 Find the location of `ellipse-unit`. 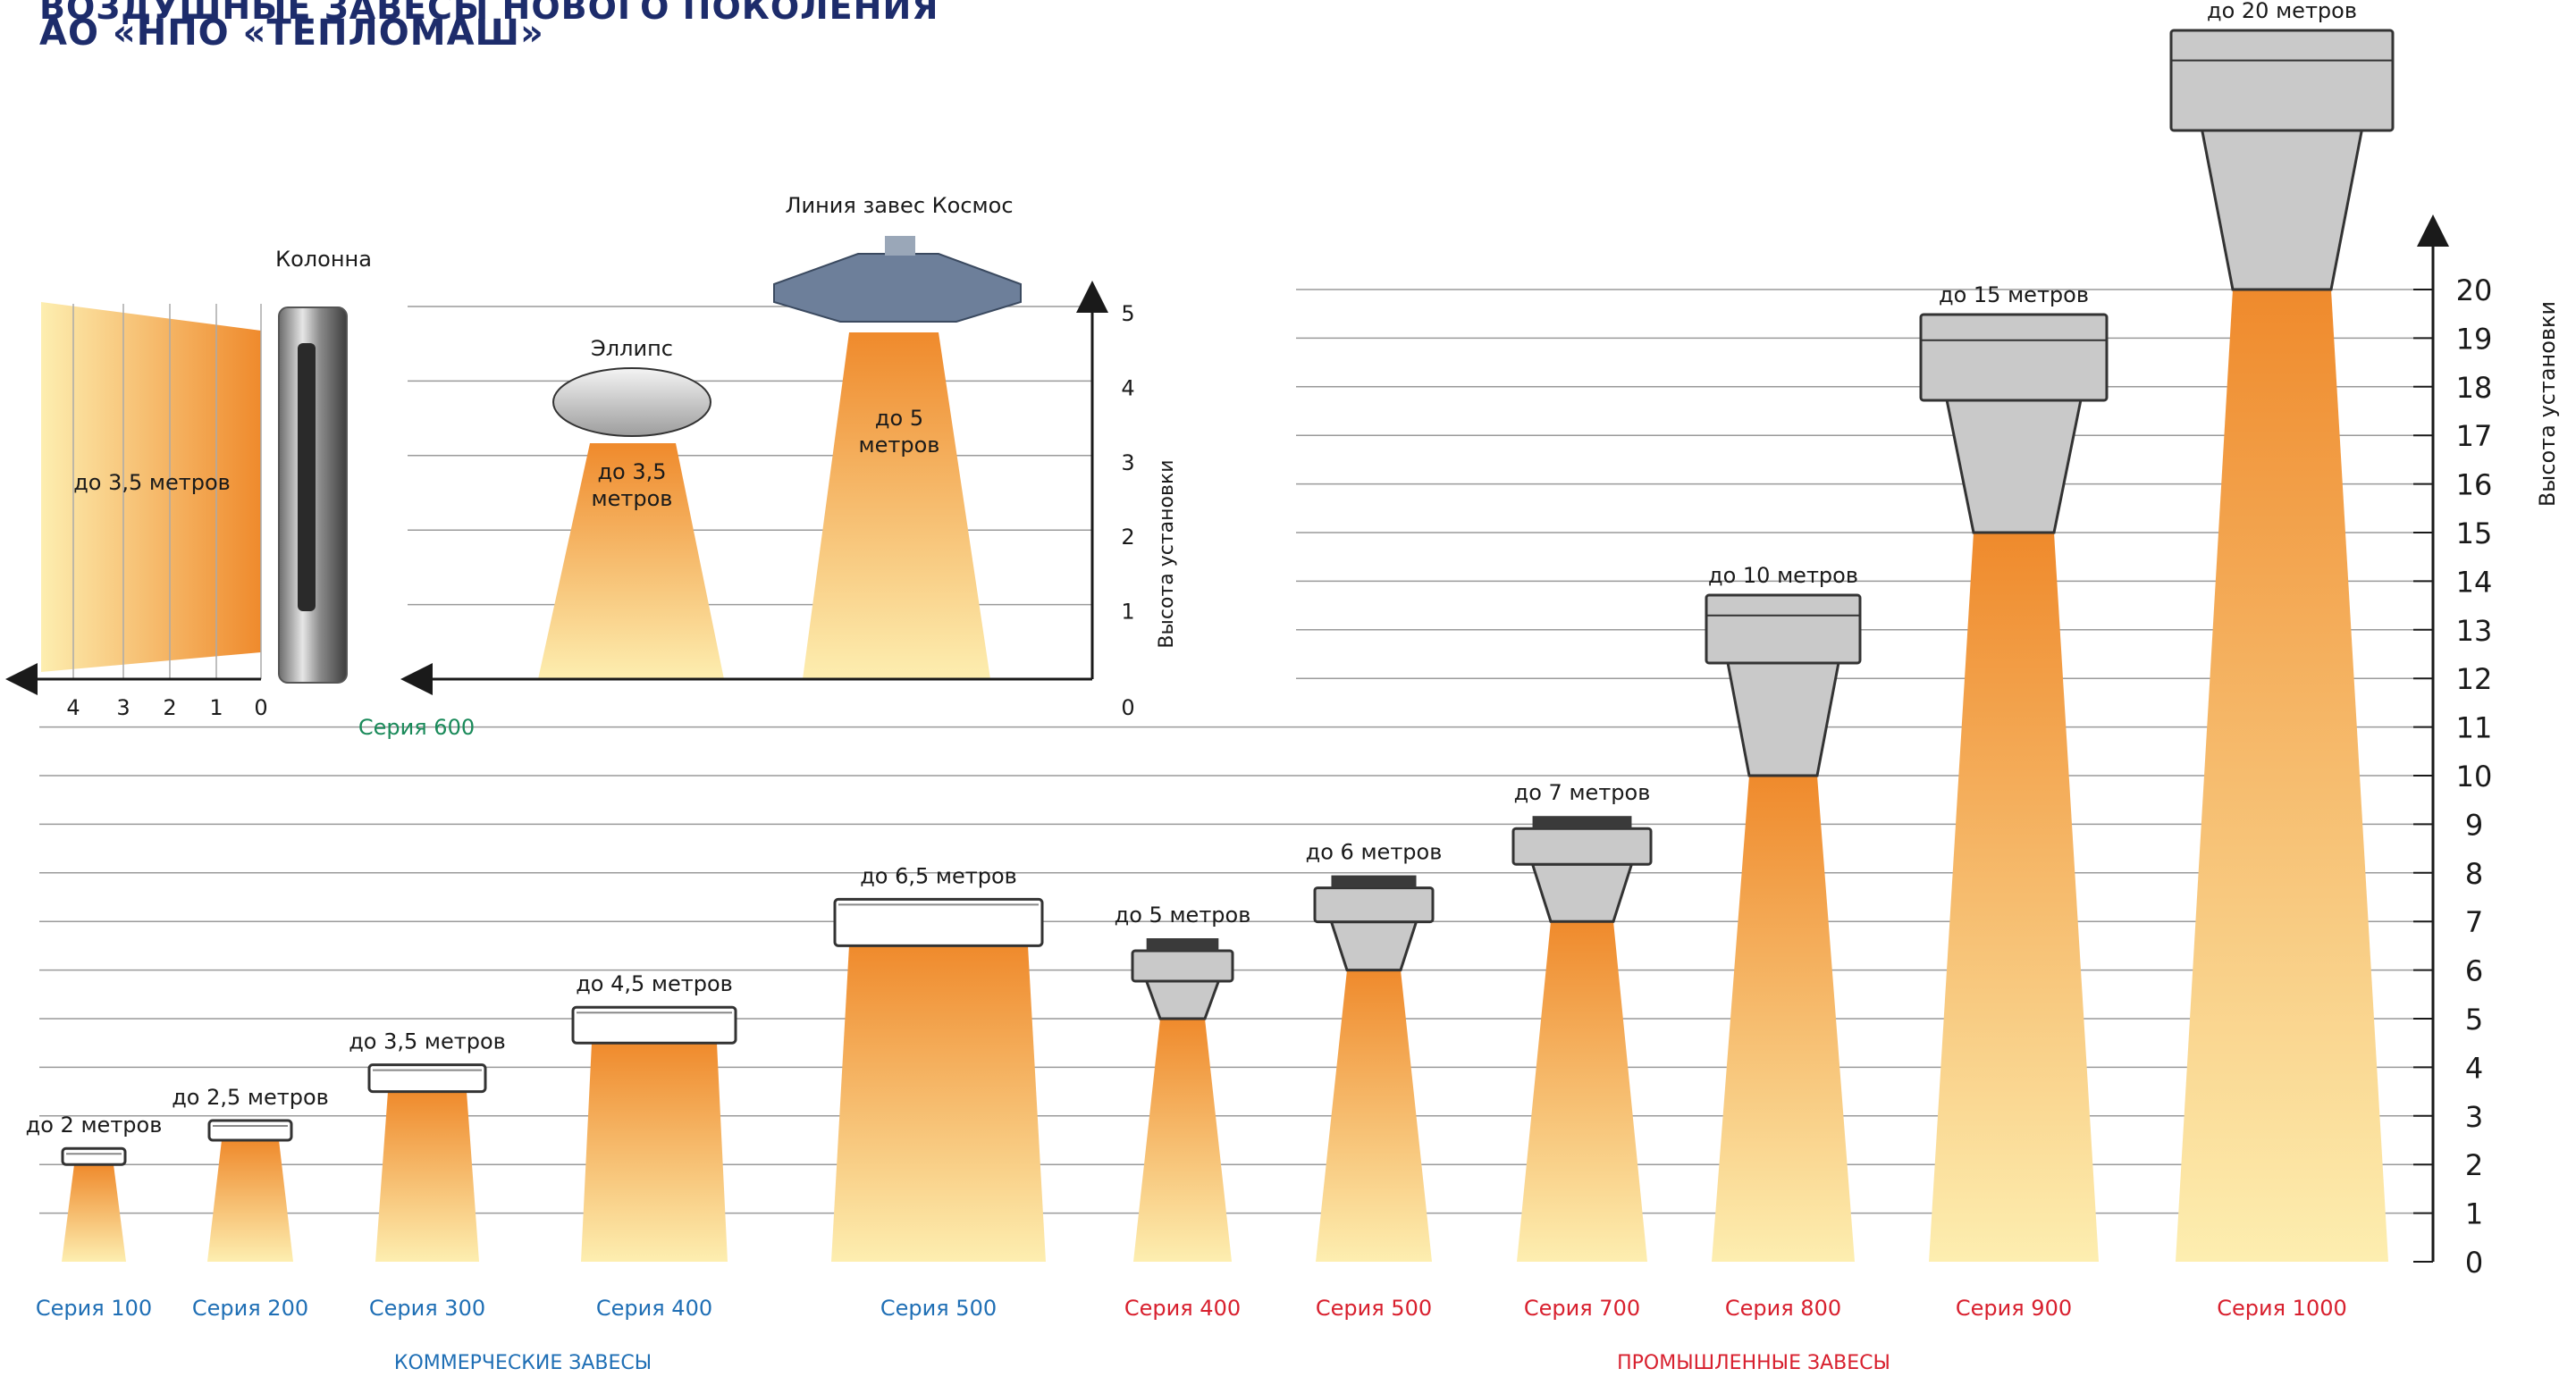

ellipse-unit is located at coordinates (632, 402).